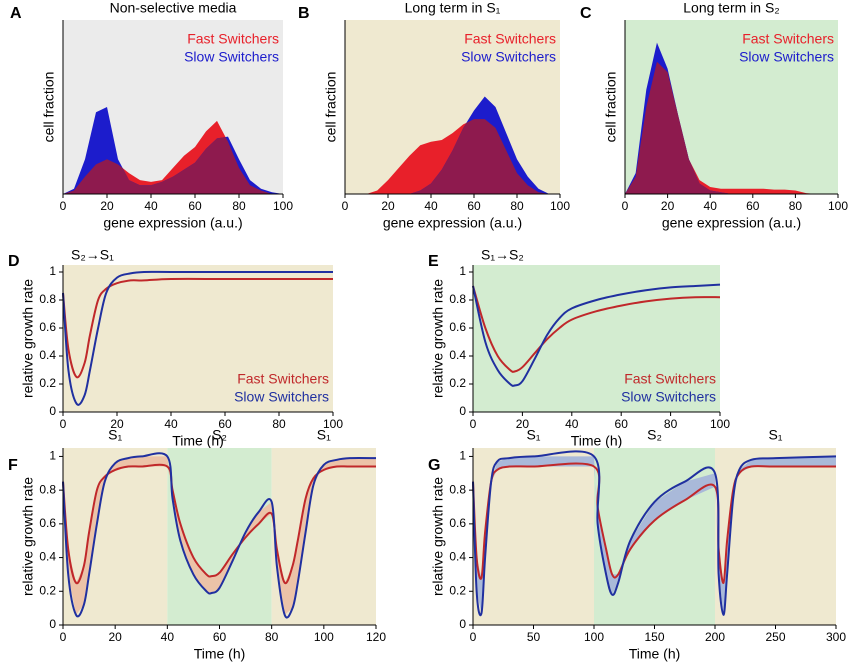 This screenshot has height=667, width=856. Describe the element at coordinates (453, 8) in the screenshot. I see `panel-title: Long term in S₁` at that location.